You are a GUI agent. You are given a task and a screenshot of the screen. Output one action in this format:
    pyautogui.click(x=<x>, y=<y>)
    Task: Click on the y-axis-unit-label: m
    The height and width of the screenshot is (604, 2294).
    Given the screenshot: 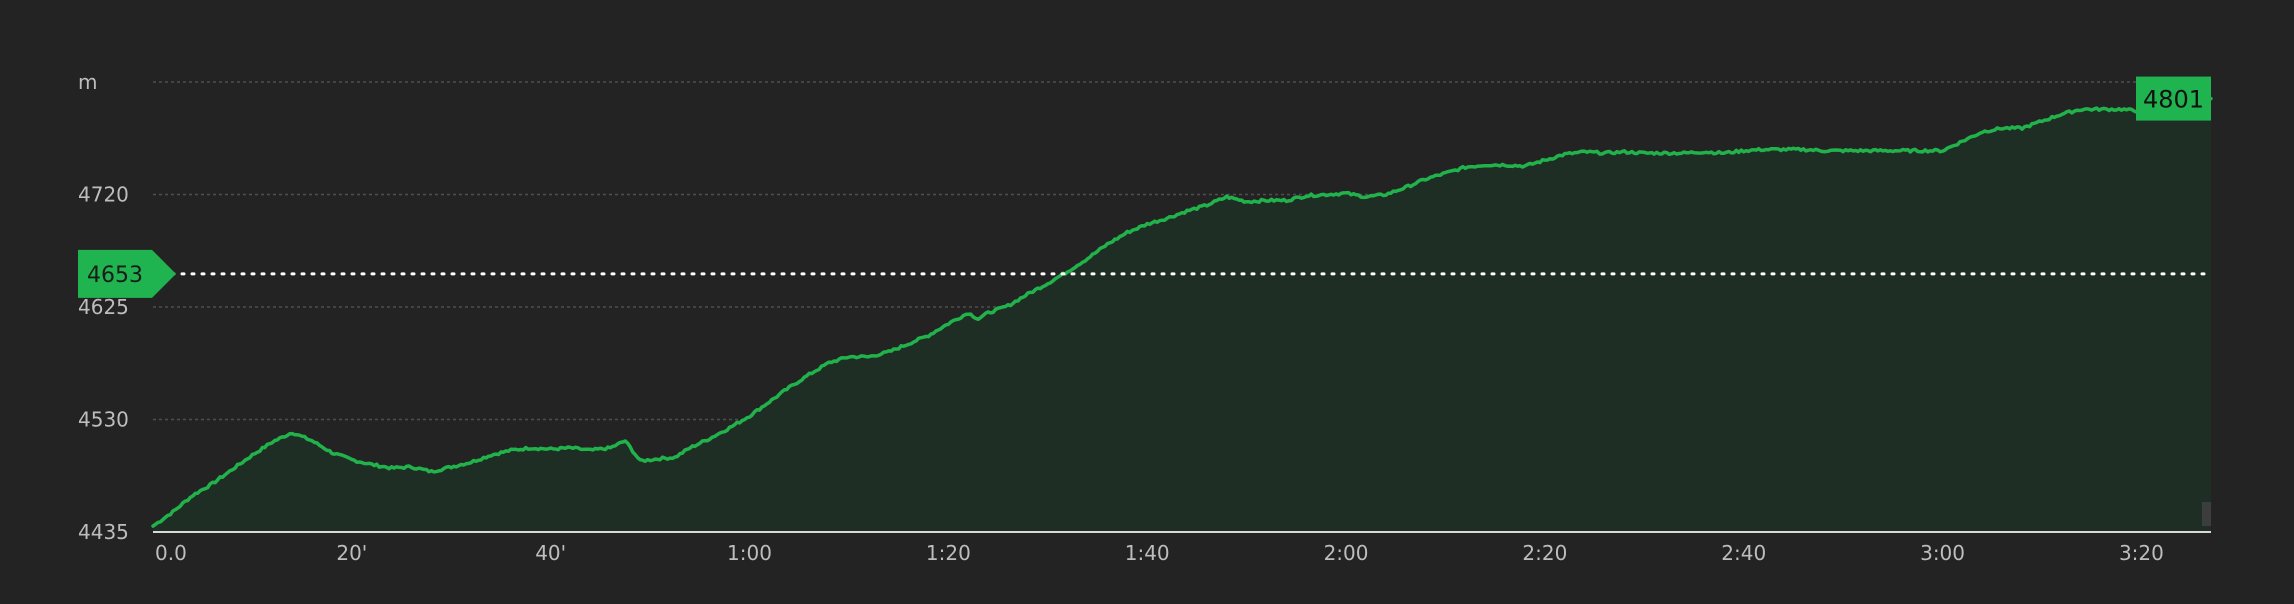 What is the action you would take?
    pyautogui.click(x=87, y=82)
    